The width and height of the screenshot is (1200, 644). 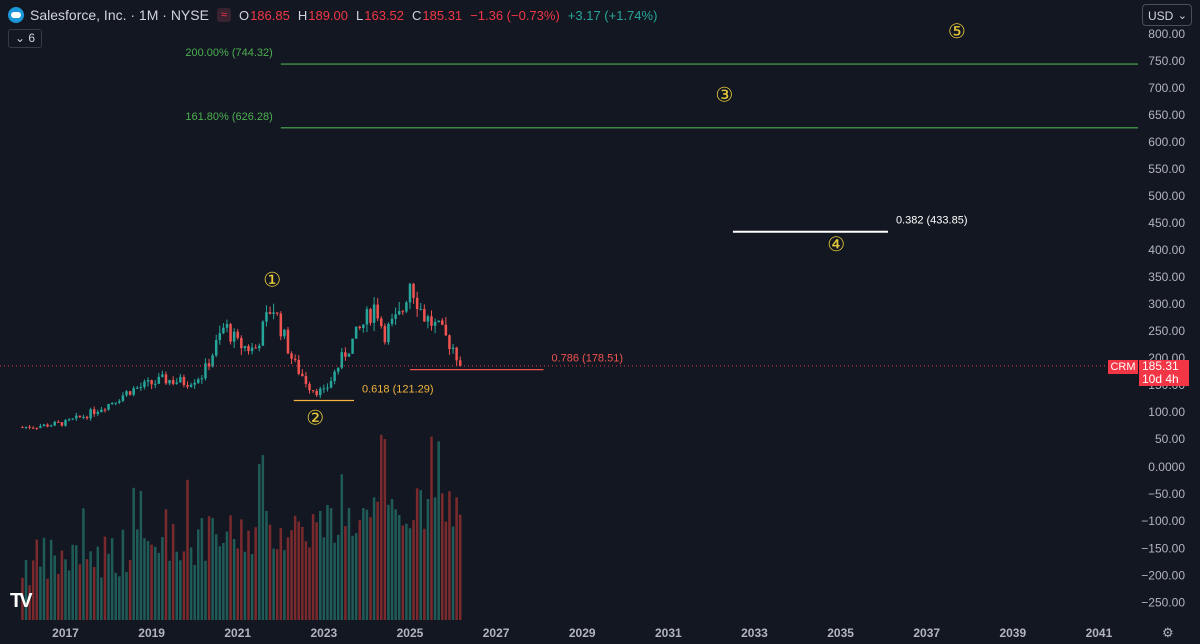 What do you see at coordinates (228, 117) in the screenshot?
I see `fib-level-label: 161.80% (626.28)` at bounding box center [228, 117].